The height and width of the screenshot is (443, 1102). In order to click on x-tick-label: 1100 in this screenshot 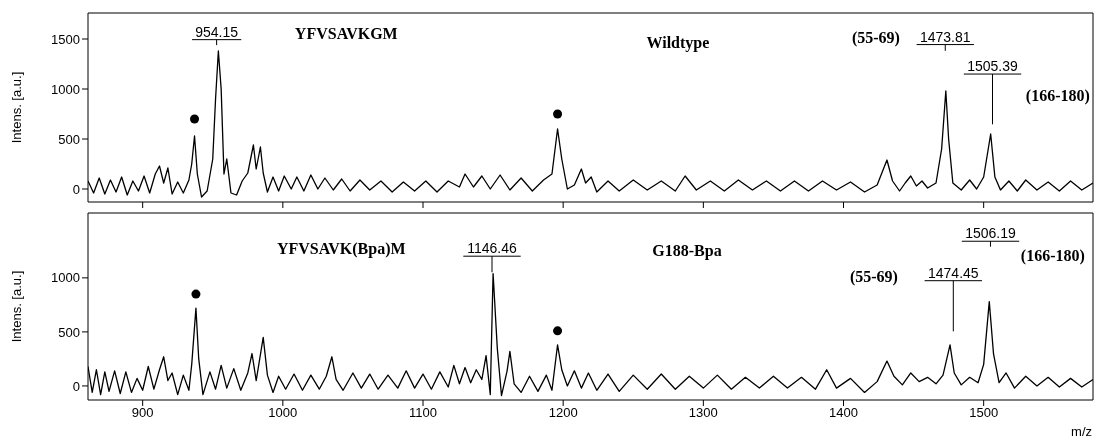, I will do `click(423, 413)`.